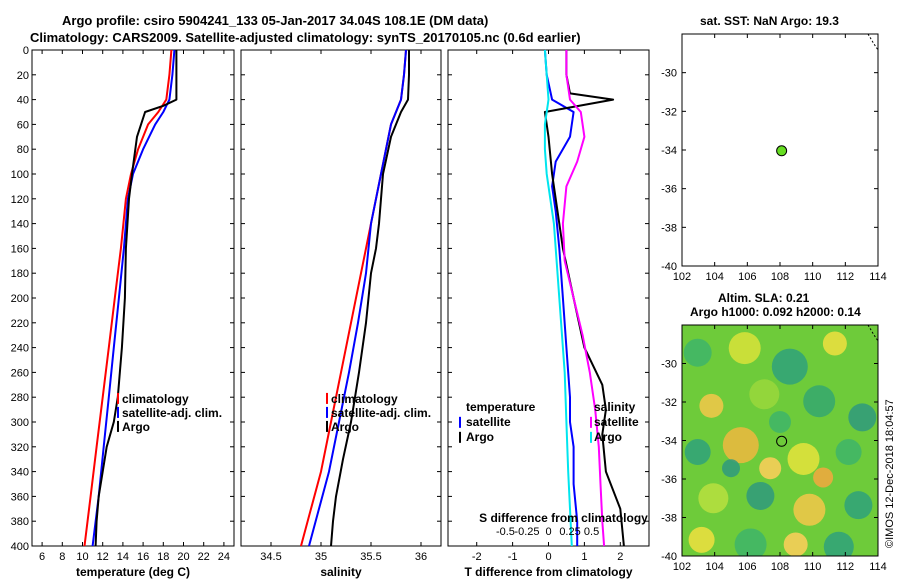 This screenshot has height=580, width=900. What do you see at coordinates (20, 547) in the screenshot?
I see `y-tick-label: 400` at bounding box center [20, 547].